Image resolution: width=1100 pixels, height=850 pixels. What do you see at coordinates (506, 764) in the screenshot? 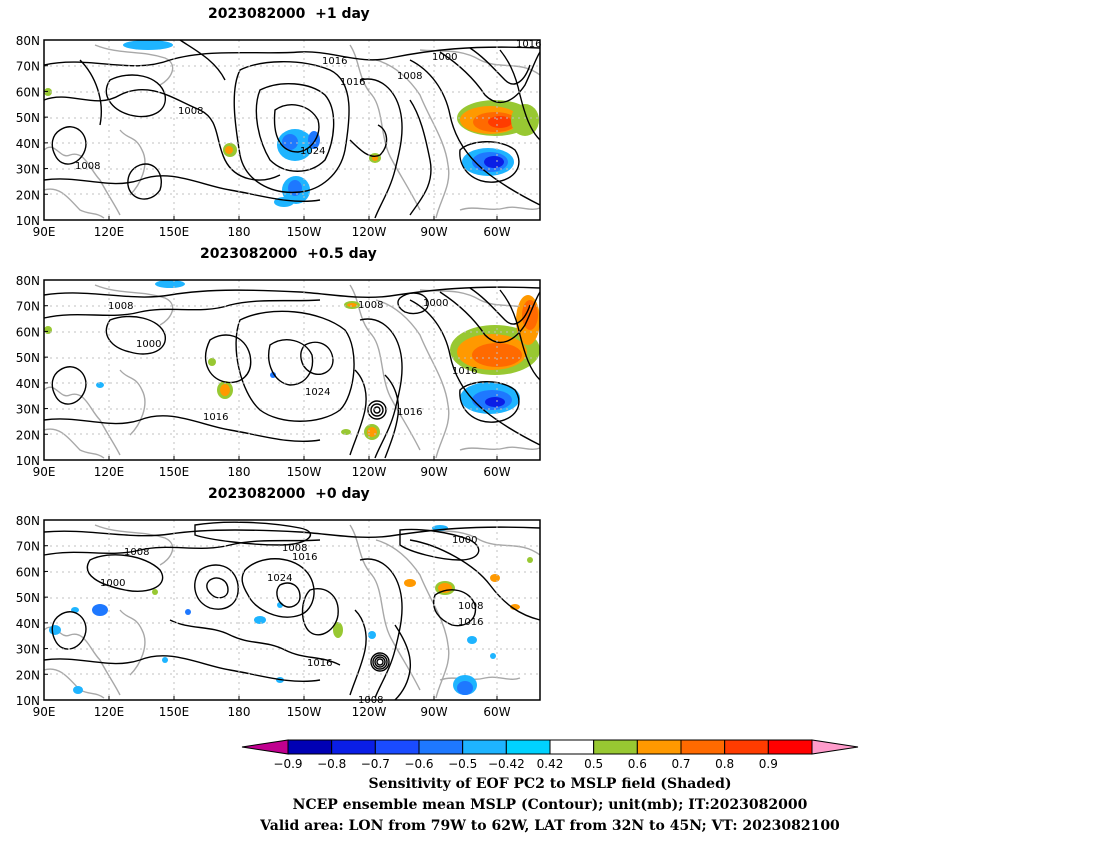
I see `colorbar-tick-label: −0.42` at bounding box center [506, 764].